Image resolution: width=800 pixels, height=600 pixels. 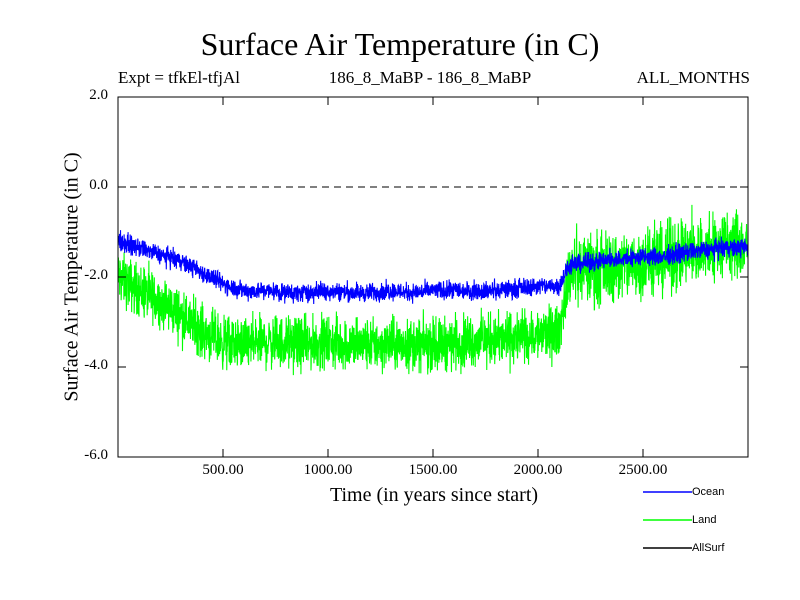 What do you see at coordinates (223, 470) in the screenshot?
I see `x-tick-label: 500.00` at bounding box center [223, 470].